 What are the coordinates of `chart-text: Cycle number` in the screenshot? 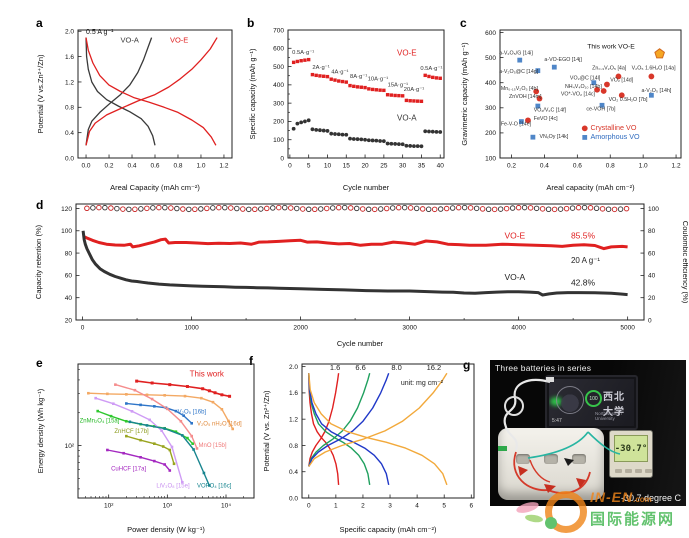 It's located at (366, 187).